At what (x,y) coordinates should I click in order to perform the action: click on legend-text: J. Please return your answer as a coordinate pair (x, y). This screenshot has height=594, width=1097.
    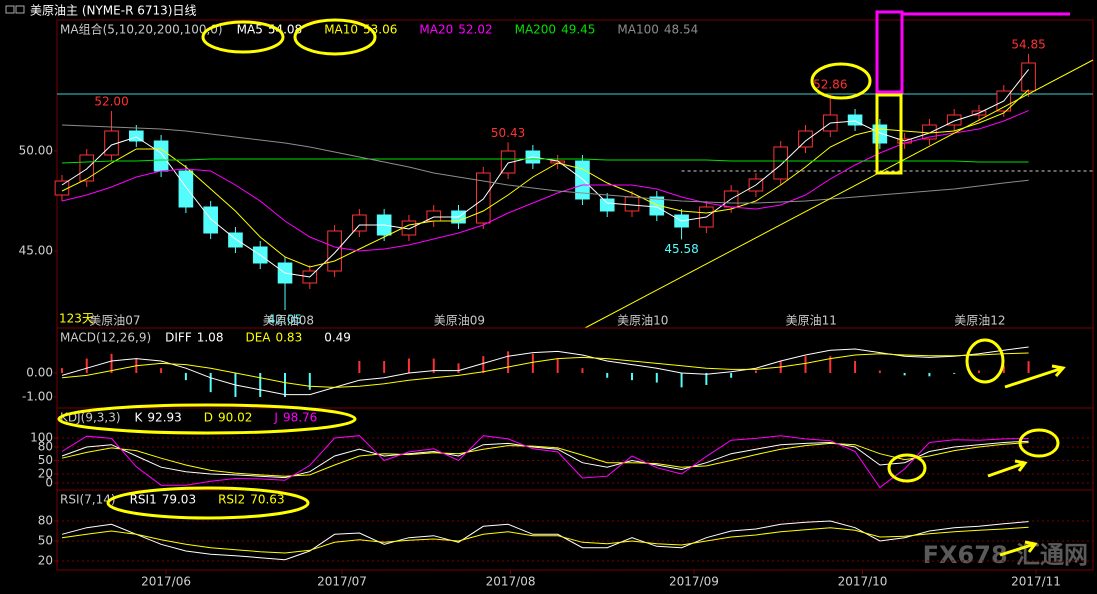
    Looking at the image, I should click on (275, 418).